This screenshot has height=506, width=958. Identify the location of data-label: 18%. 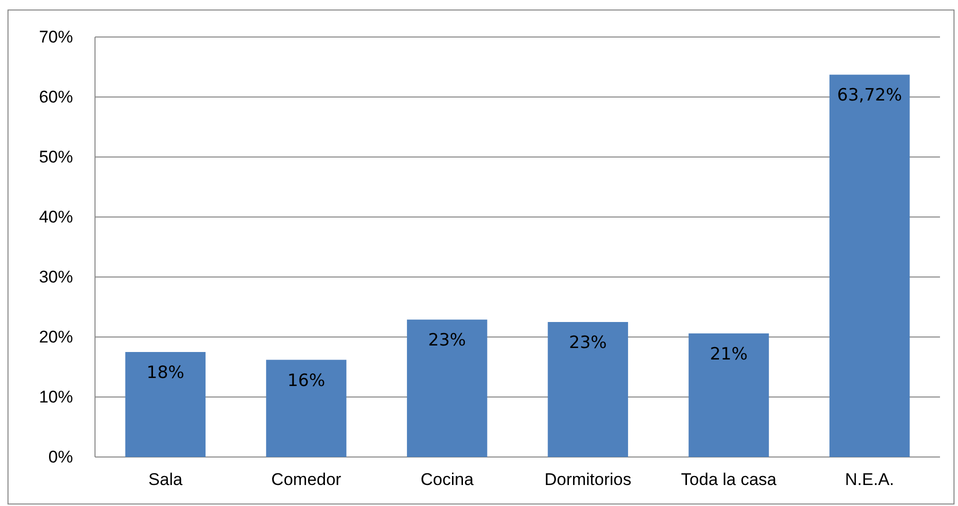
(165, 373).